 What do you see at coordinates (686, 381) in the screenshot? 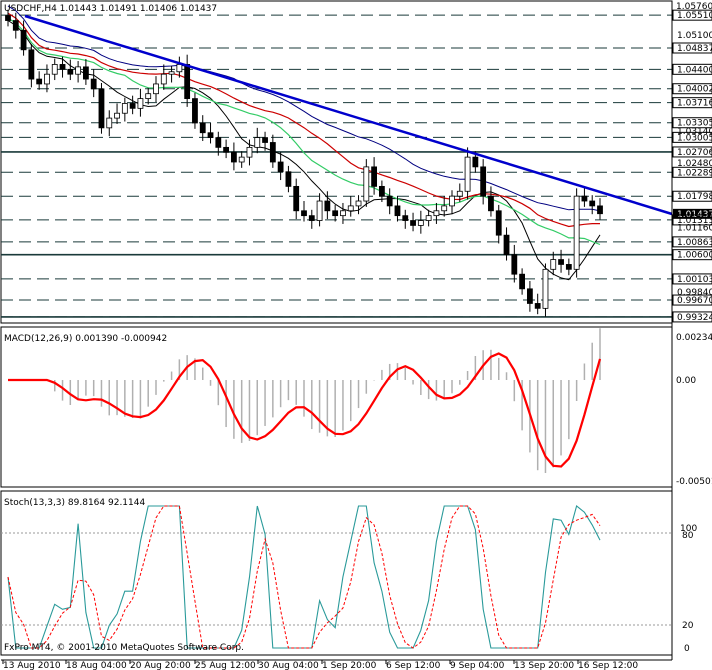
I see `macd-axis-zero: 0.00` at bounding box center [686, 381].